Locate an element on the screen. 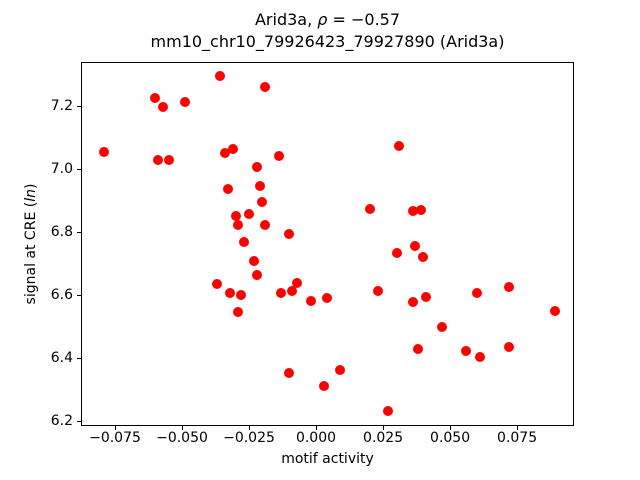 The height and width of the screenshot is (480, 640). rho-symbol: ρ is located at coordinates (322, 19).